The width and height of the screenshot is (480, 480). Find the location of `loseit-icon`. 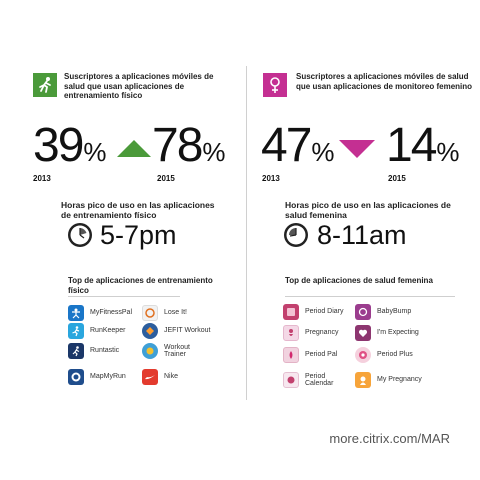

loseit-icon is located at coordinates (150, 313).